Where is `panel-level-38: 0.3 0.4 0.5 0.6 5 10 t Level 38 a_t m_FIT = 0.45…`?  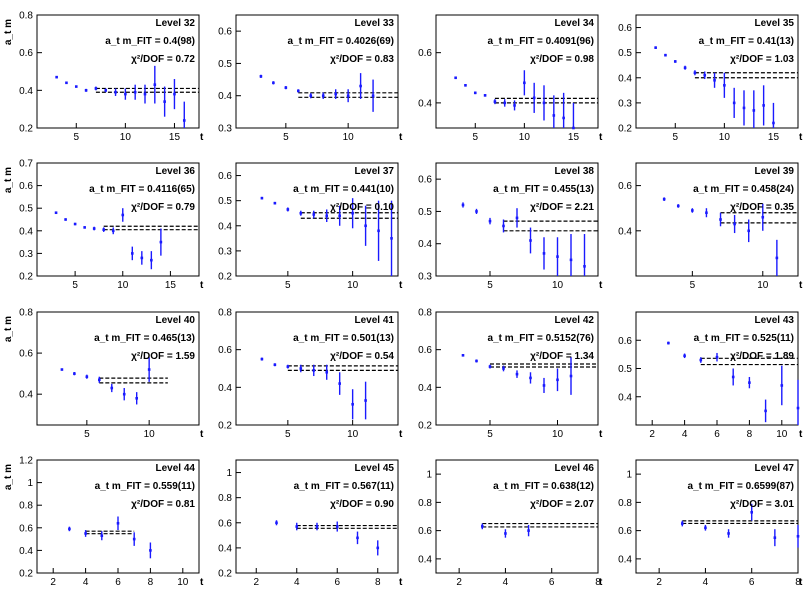
panel-level-38: 0.3 0.4 0.5 0.6 5 10 t Level 38 a_t m_FIT = 0.45… is located at coordinates (510, 226).